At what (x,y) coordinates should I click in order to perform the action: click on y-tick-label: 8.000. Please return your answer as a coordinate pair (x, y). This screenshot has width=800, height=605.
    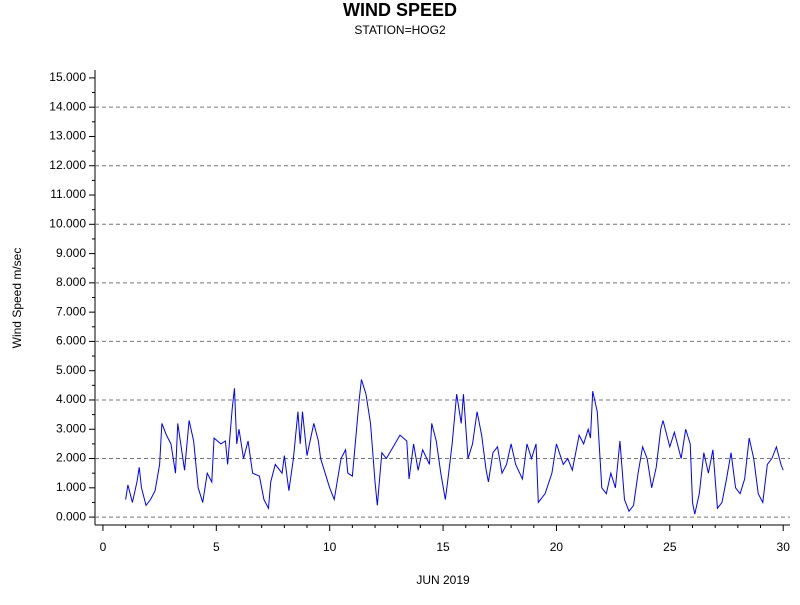
    Looking at the image, I should click on (71, 282).